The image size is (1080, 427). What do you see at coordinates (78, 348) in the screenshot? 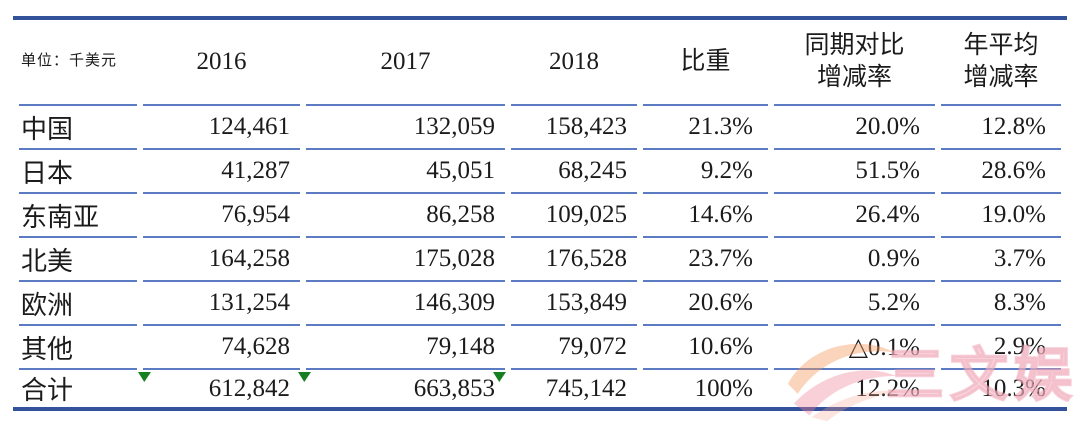
I see `region-label: 其他` at bounding box center [78, 348].